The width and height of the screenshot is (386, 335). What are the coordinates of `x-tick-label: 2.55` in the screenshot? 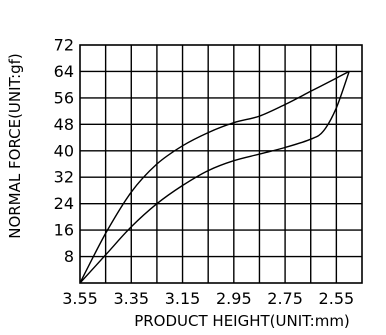 It's located at (337, 298).